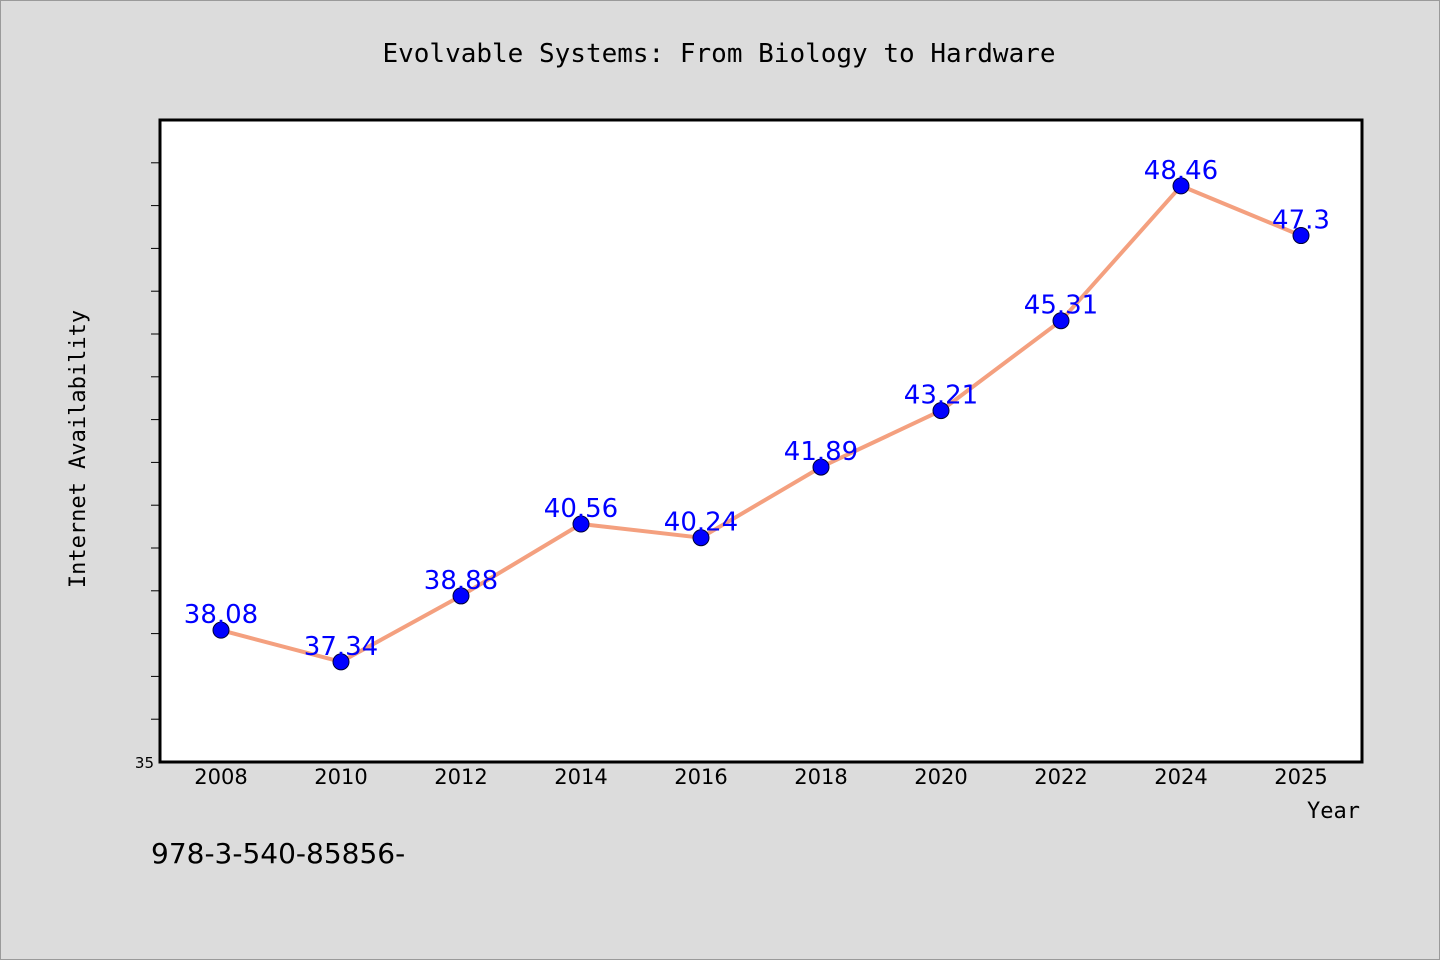  What do you see at coordinates (460, 777) in the screenshot?
I see `x-tick-label: 2012` at bounding box center [460, 777].